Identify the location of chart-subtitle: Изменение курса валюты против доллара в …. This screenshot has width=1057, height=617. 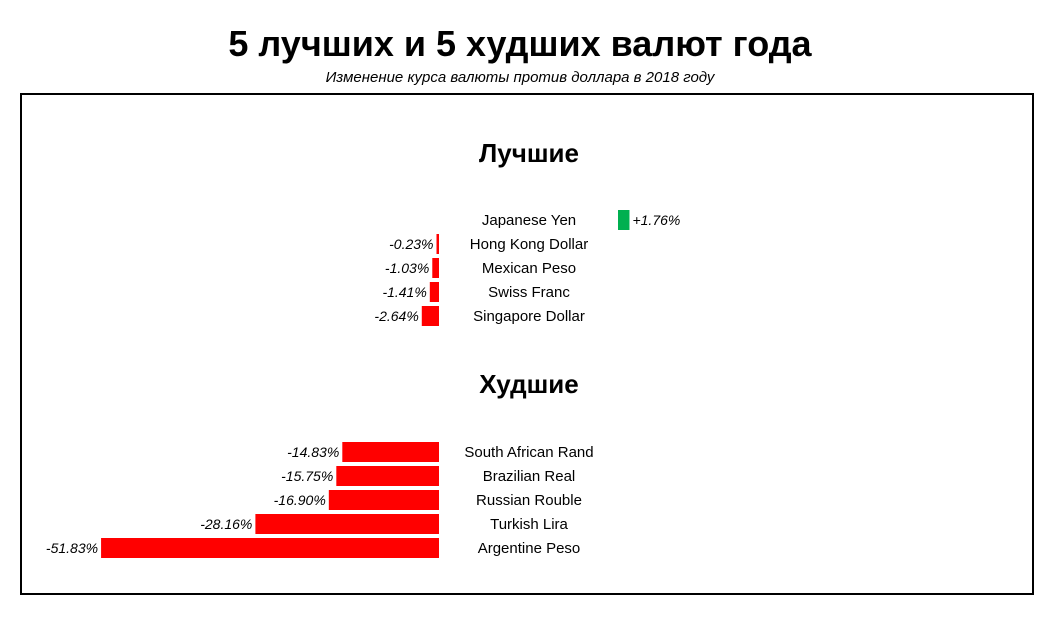
(520, 77).